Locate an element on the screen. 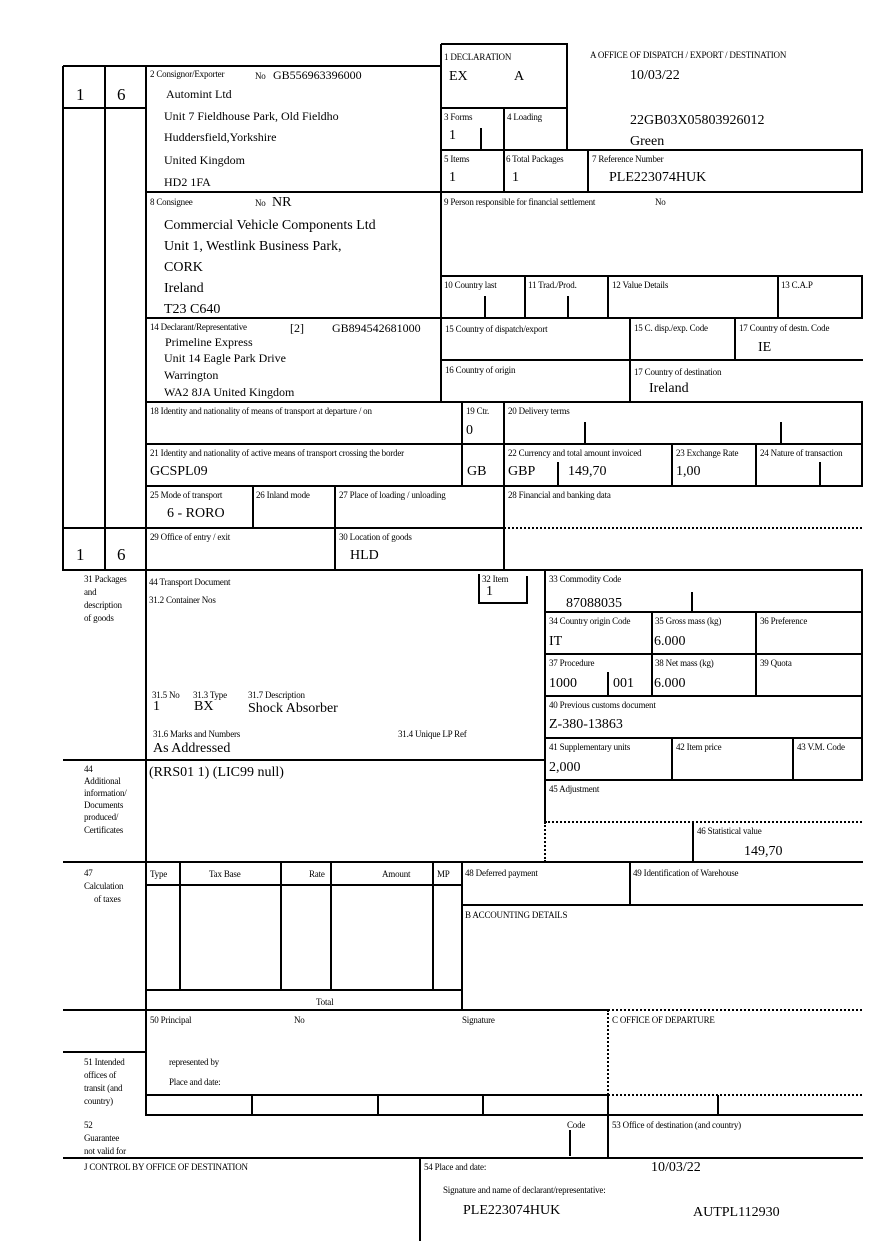  commodity-code: 87088035 is located at coordinates (594, 603).